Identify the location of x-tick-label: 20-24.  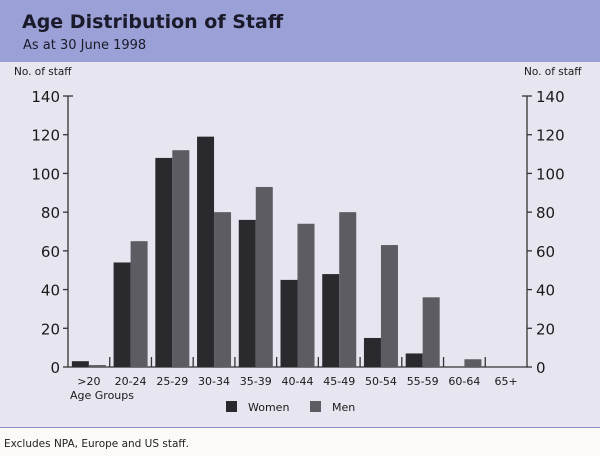
(131, 381).